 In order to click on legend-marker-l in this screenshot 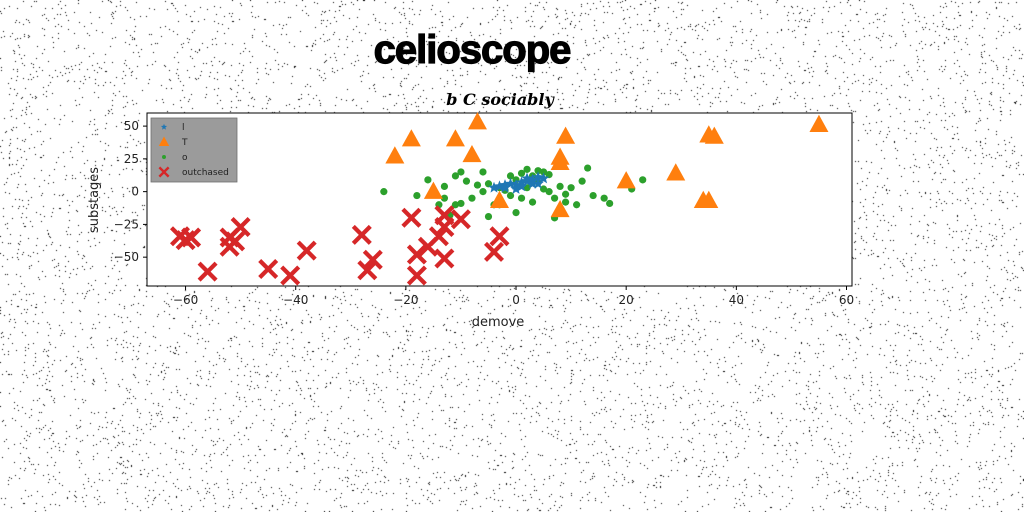, I will do `click(164, 126)`.